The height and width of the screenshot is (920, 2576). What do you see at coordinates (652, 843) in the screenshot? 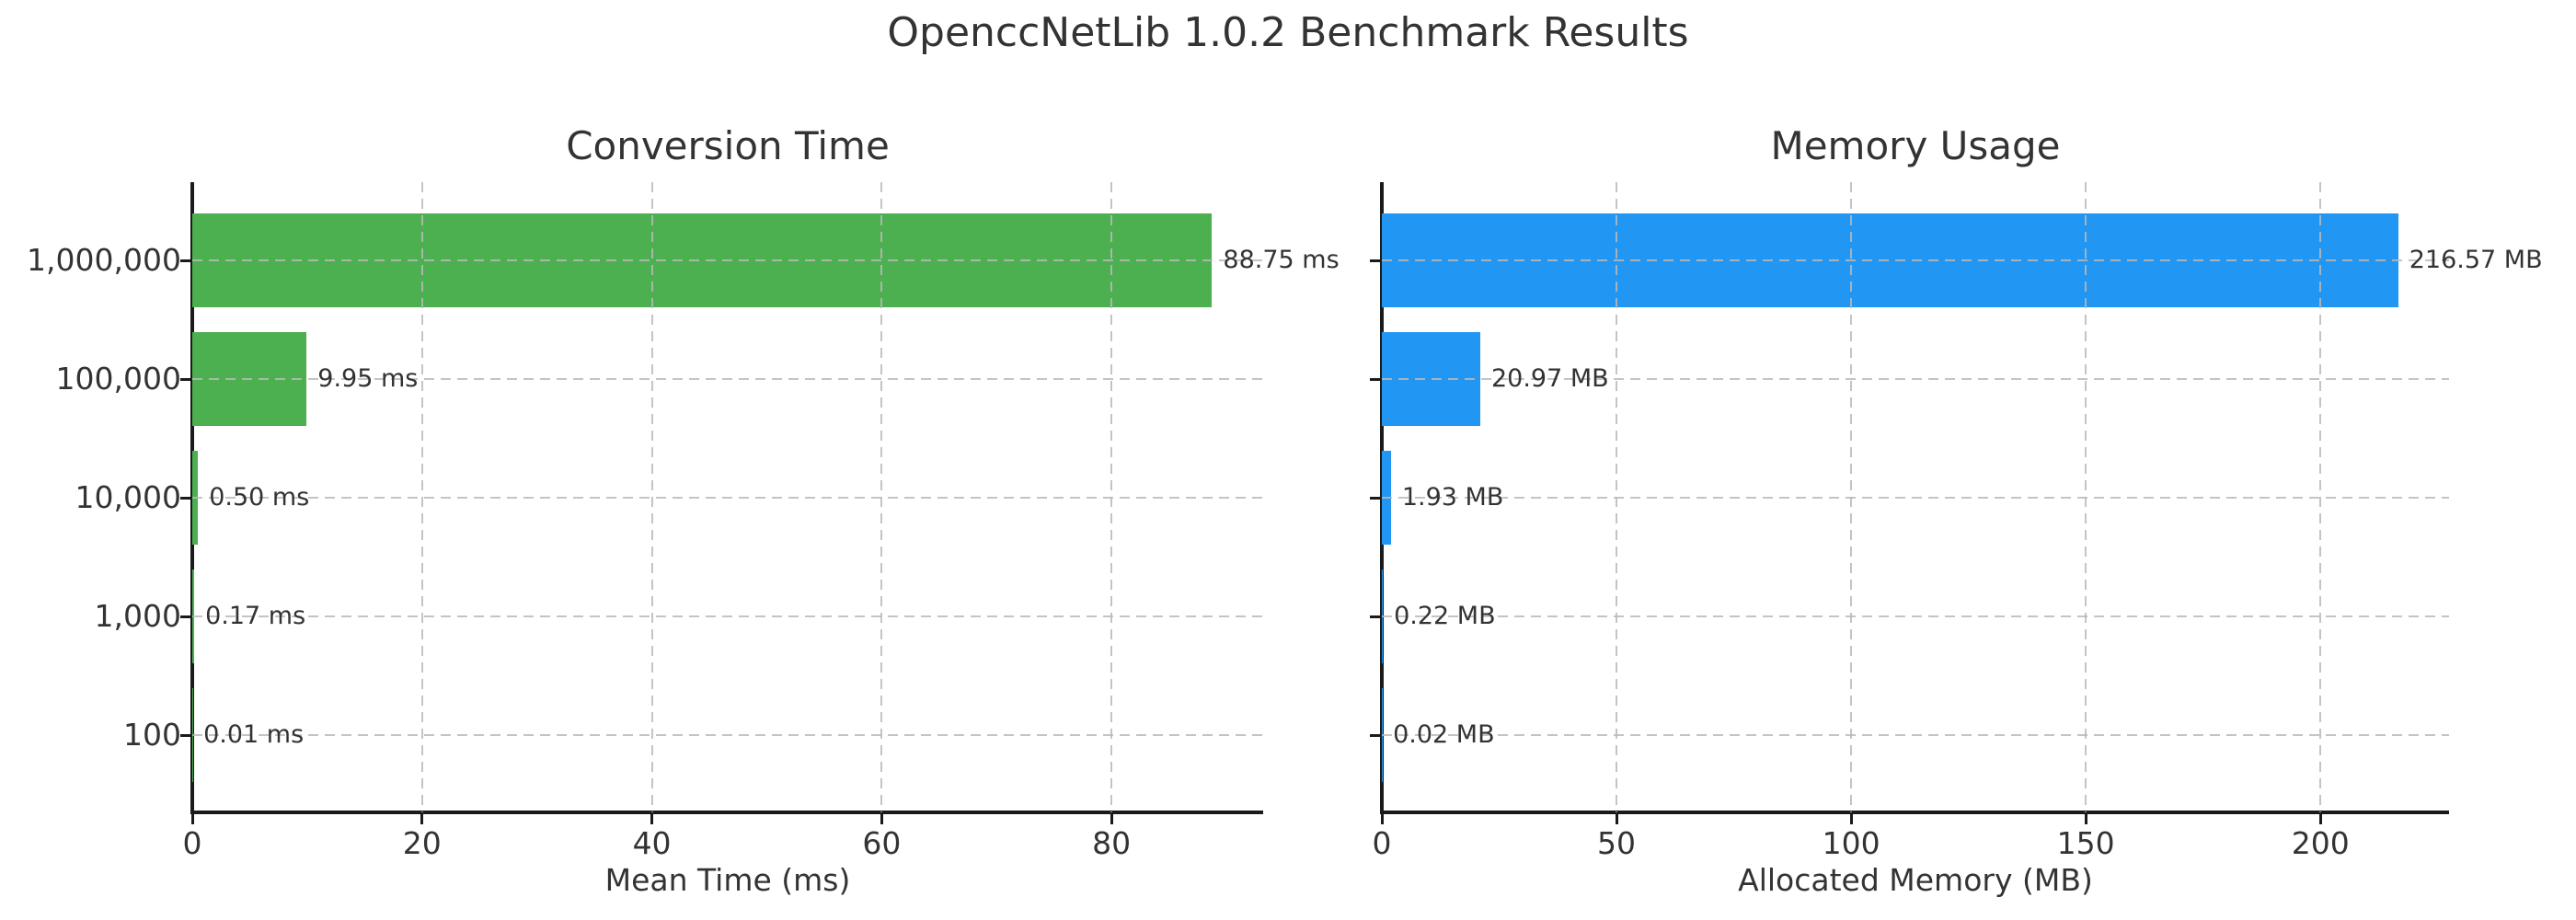
I see `x-tick-label: 40` at bounding box center [652, 843].